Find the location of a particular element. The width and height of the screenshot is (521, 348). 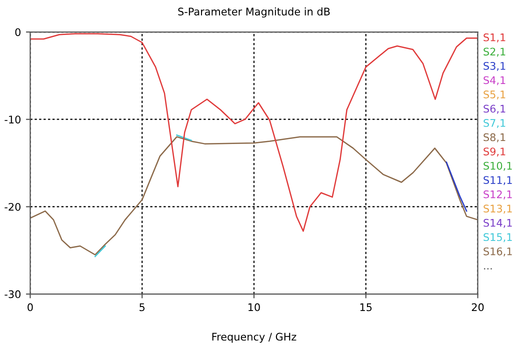

legend-label: S13,1 is located at coordinates (498, 209).